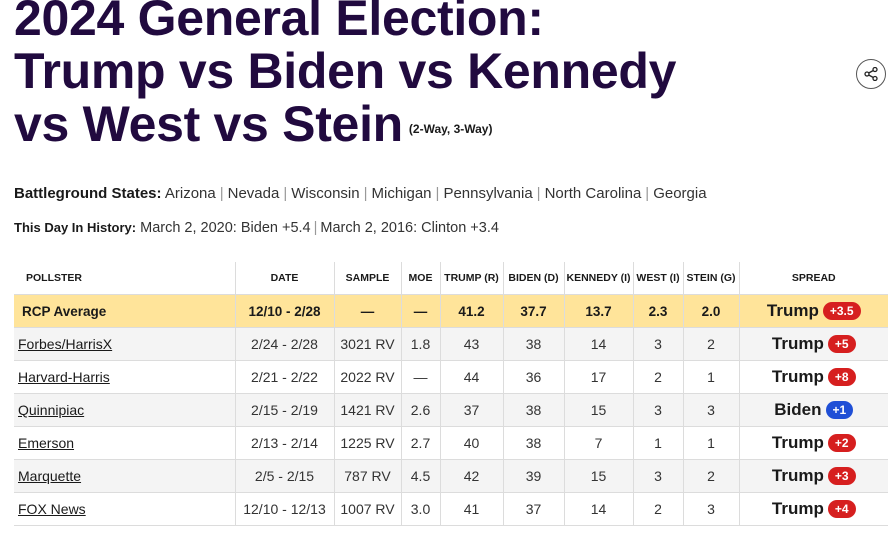 The image size is (888, 533). I want to click on pollster-link: FOX News, so click(52, 509).